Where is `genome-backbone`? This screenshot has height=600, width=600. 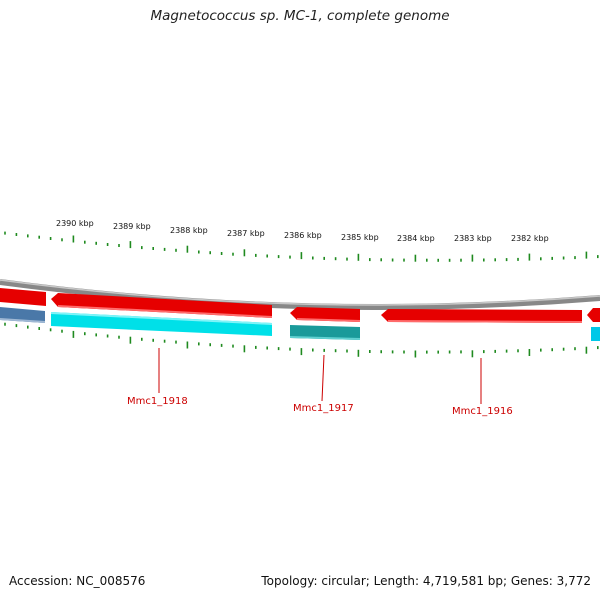 genome-backbone is located at coordinates (300, 294).